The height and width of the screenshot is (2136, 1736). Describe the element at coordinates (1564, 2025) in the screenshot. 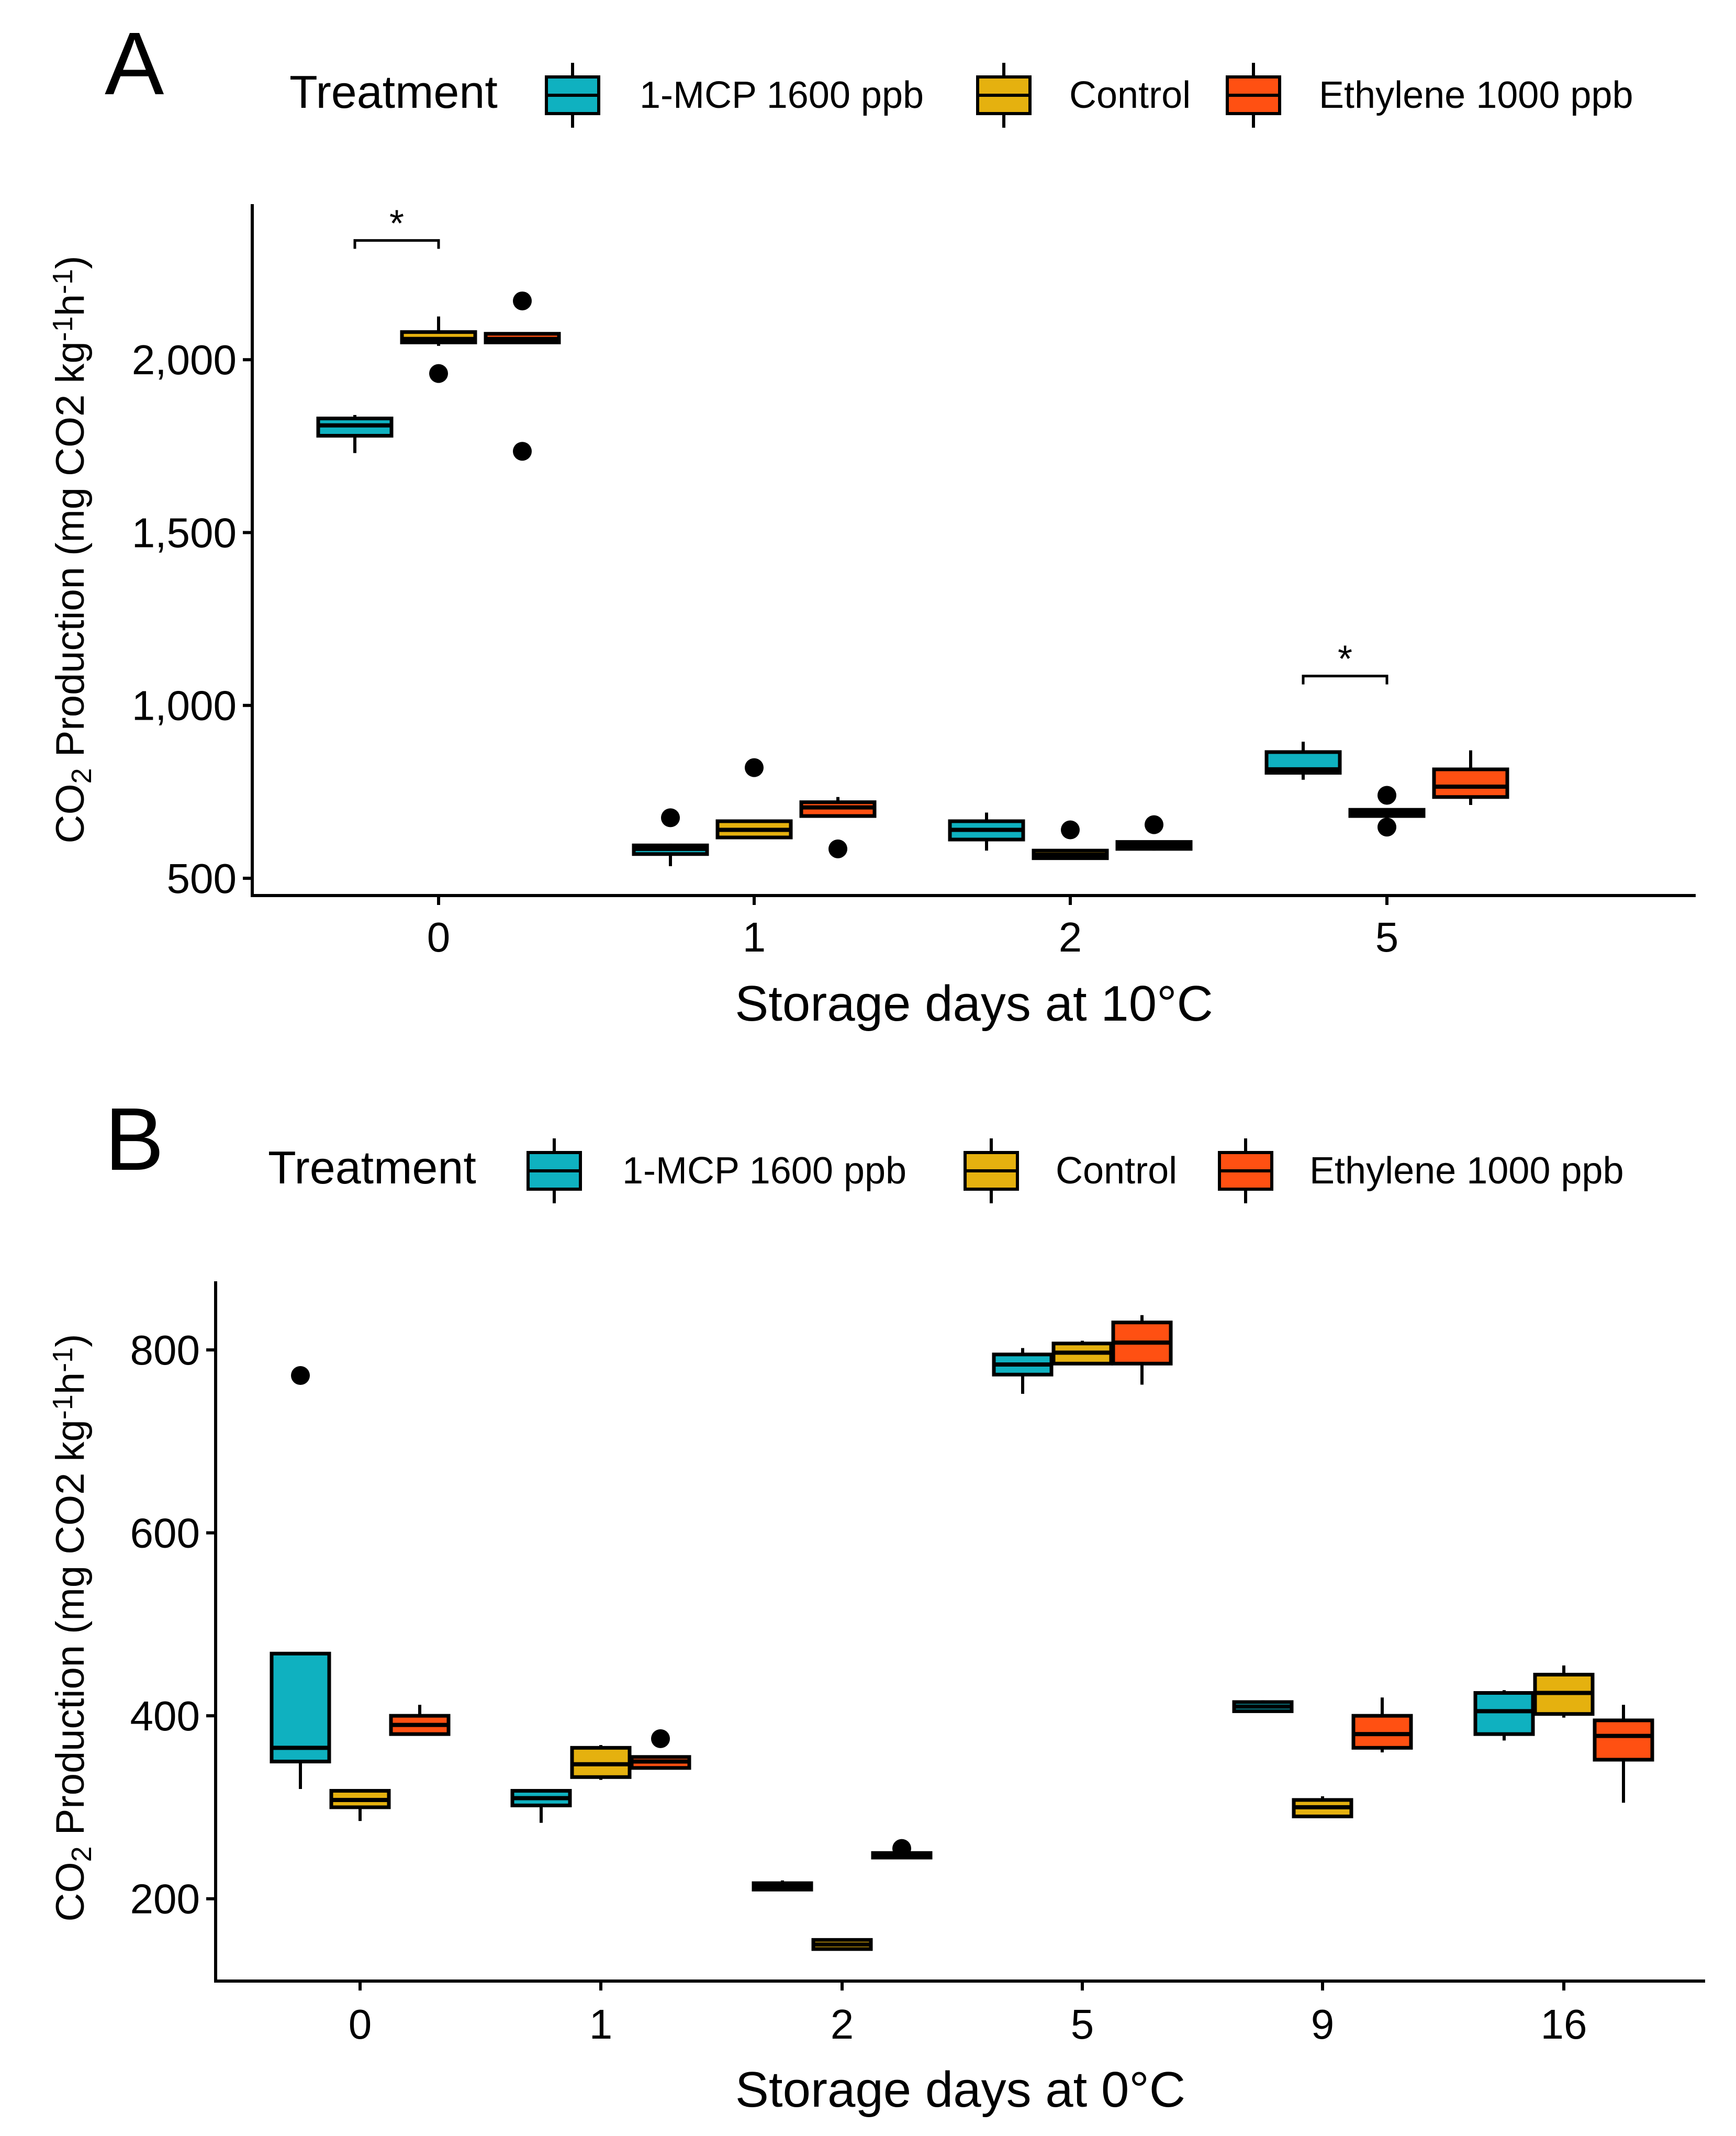

I see `x-tick-label: 16` at that location.